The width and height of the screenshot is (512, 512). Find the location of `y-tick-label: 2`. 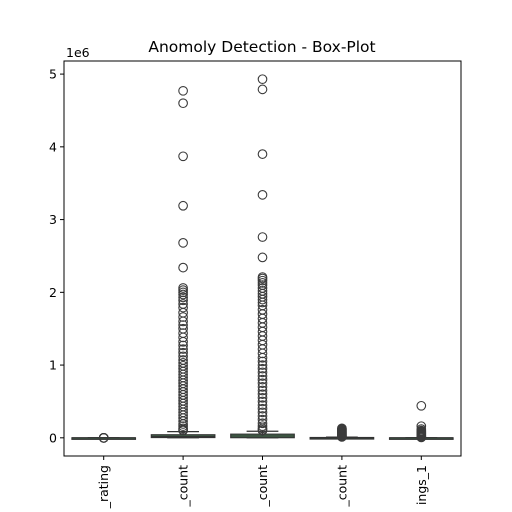

y-tick-label: 2 is located at coordinates (53, 292).